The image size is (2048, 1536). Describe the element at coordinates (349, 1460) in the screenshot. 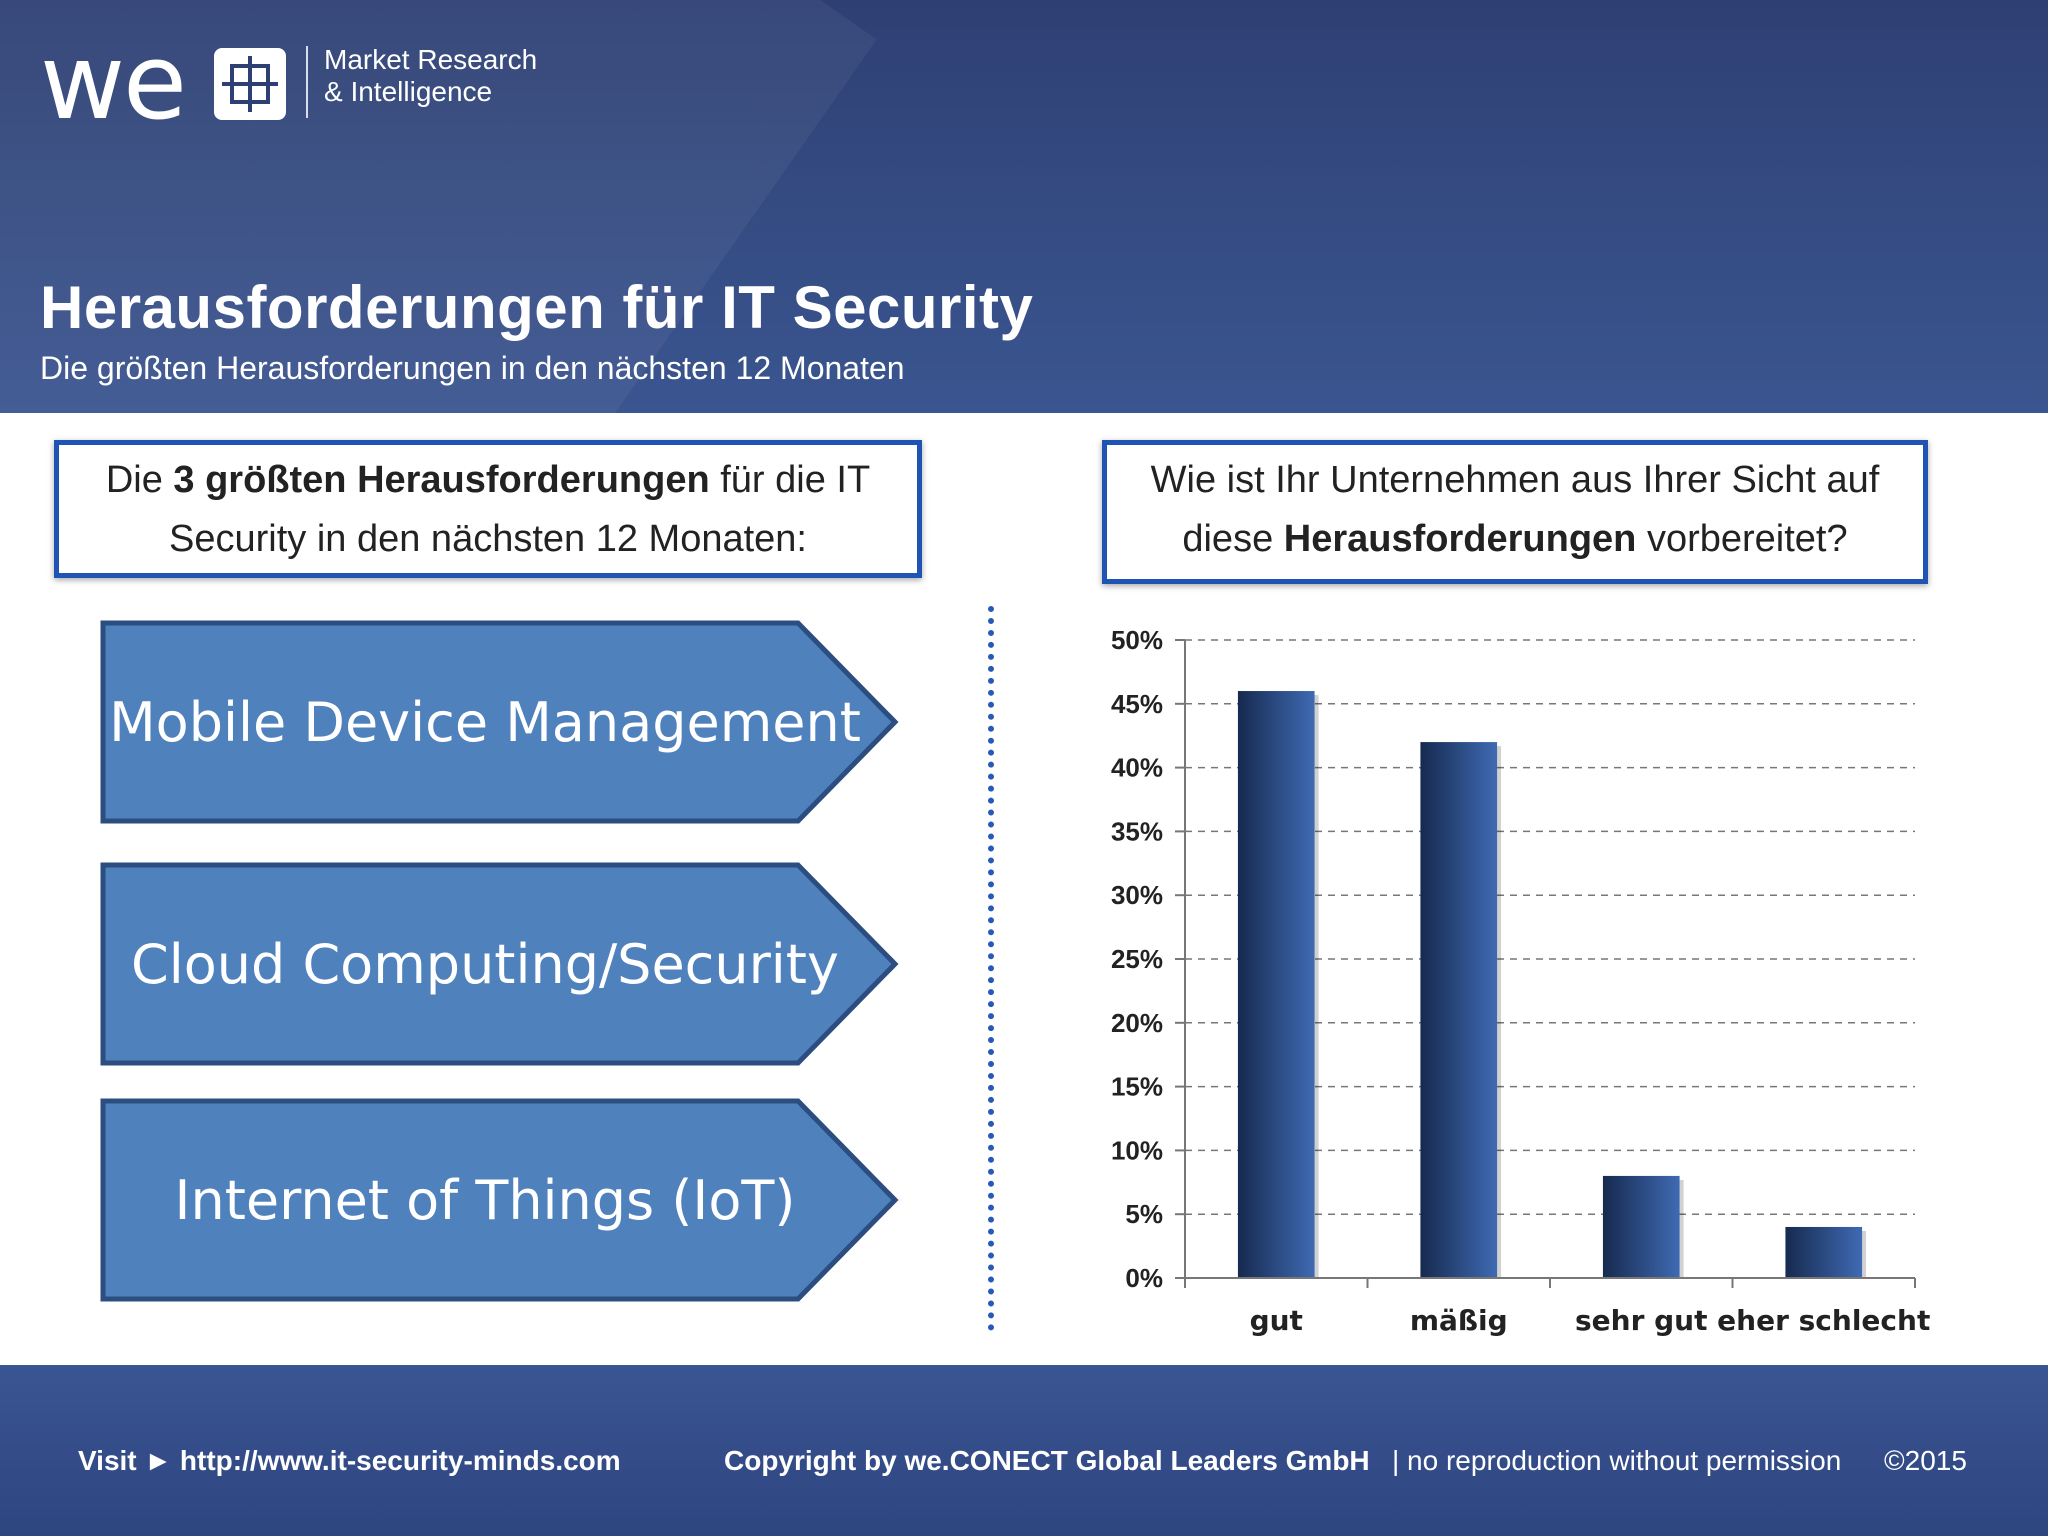

I see `footer-visit-link: Visit ► http://www.it-security-minds.com` at that location.